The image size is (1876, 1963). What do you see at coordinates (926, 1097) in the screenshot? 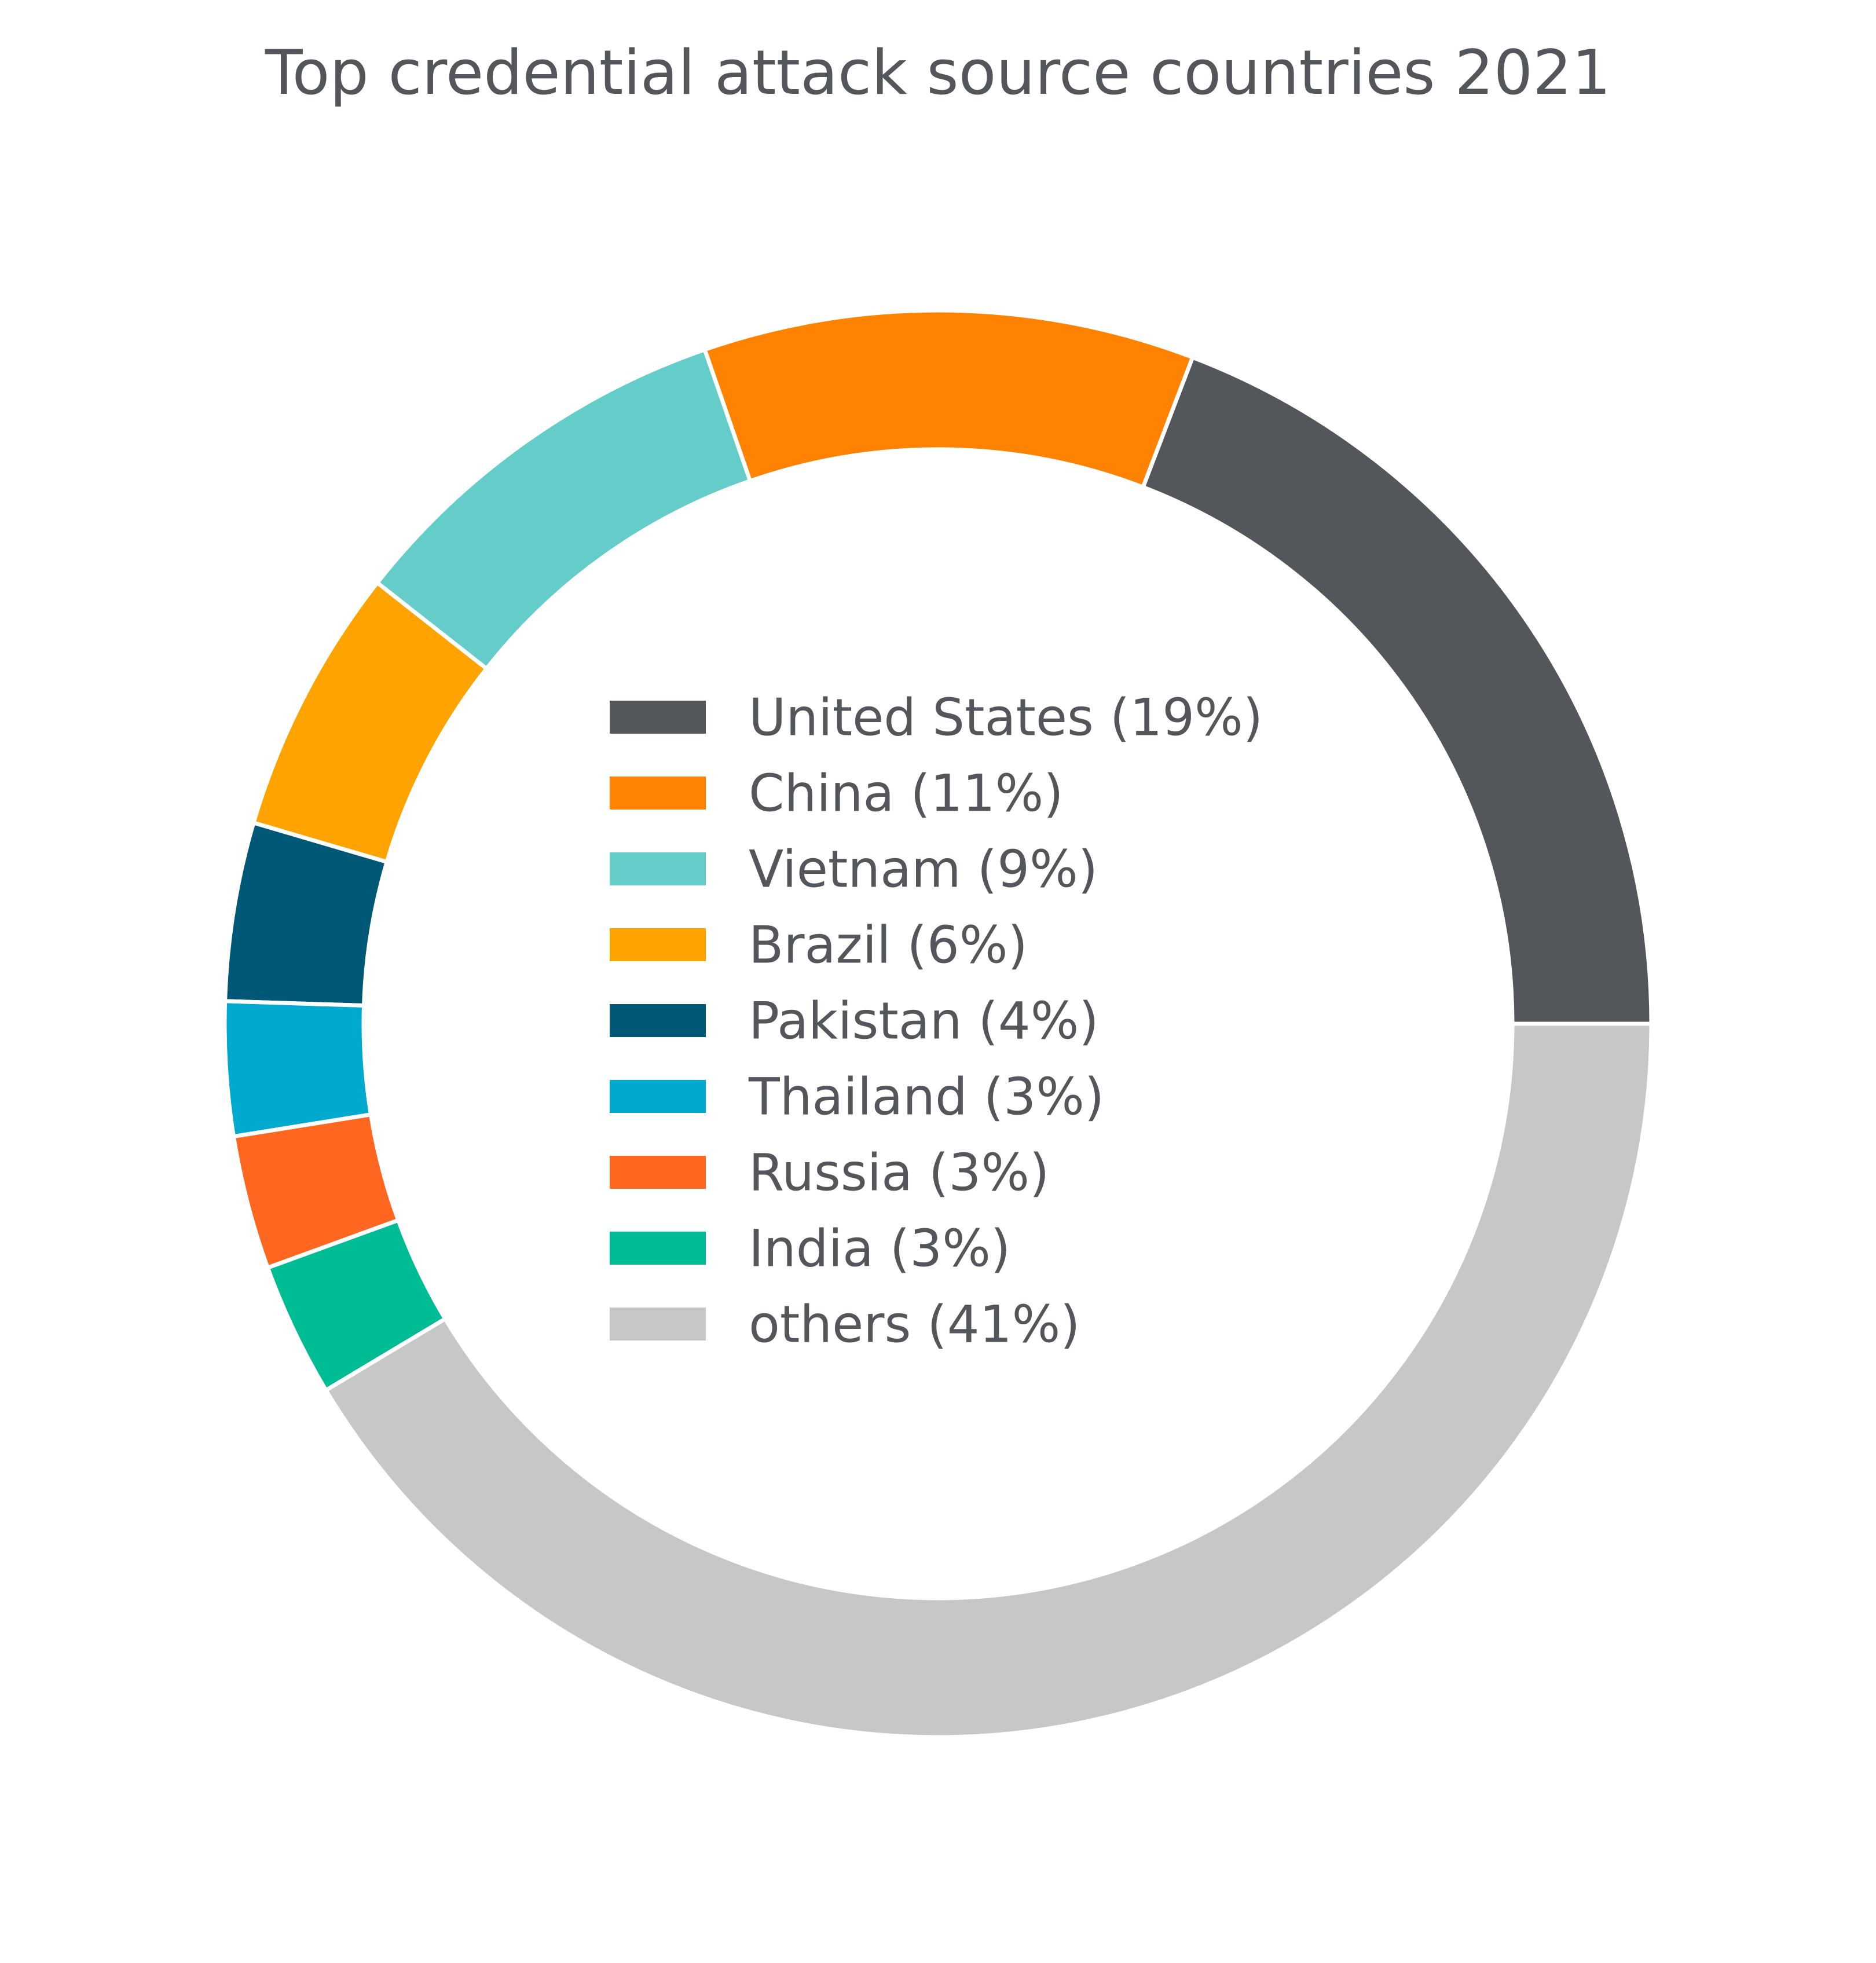
I see `legend-label: Thailand (3%)` at bounding box center [926, 1097].